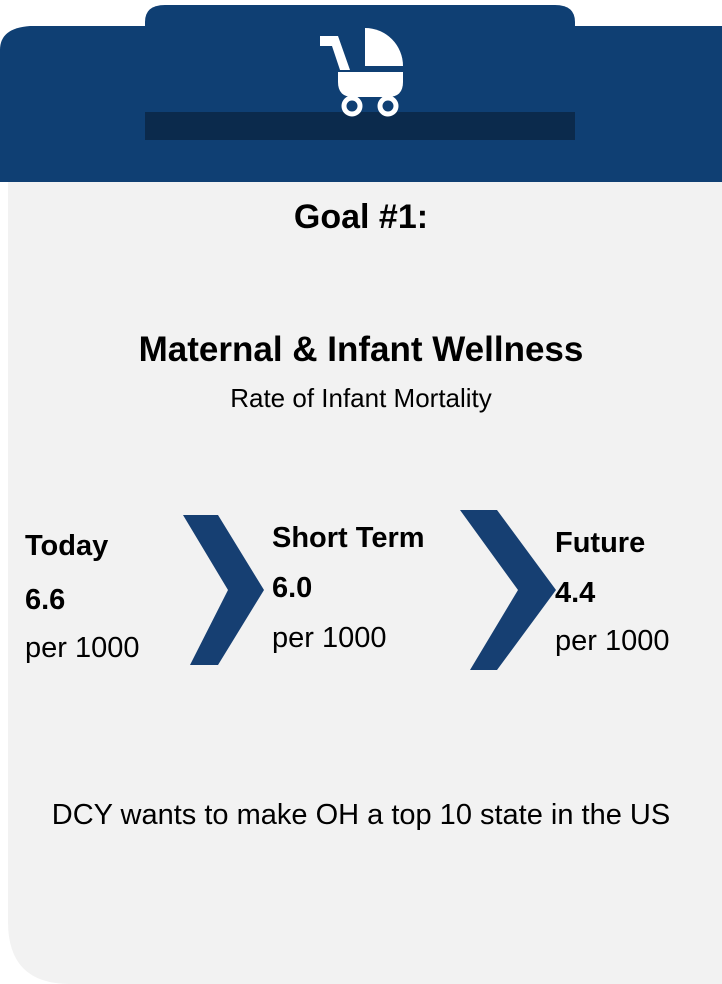 This screenshot has width=722, height=984. I want to click on goal-subtitle: Rate of Infant Mortality, so click(361, 398).